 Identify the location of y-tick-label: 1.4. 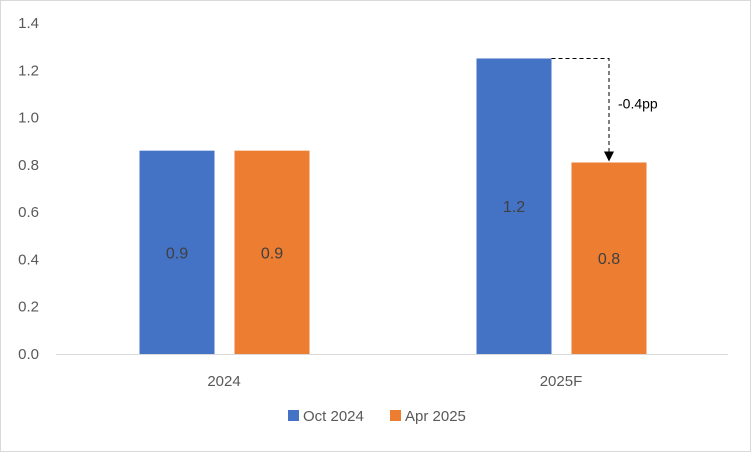
(28, 23).